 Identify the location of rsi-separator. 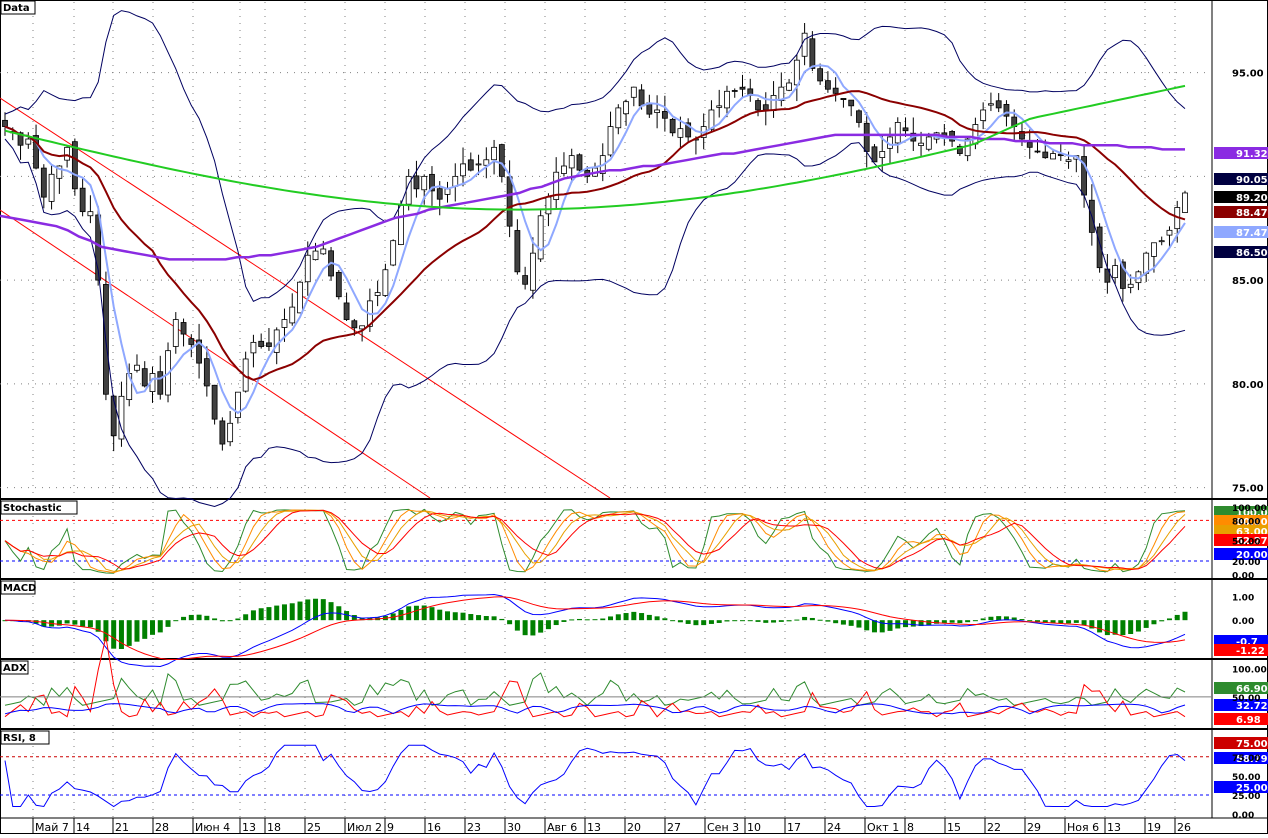
(634, 729).